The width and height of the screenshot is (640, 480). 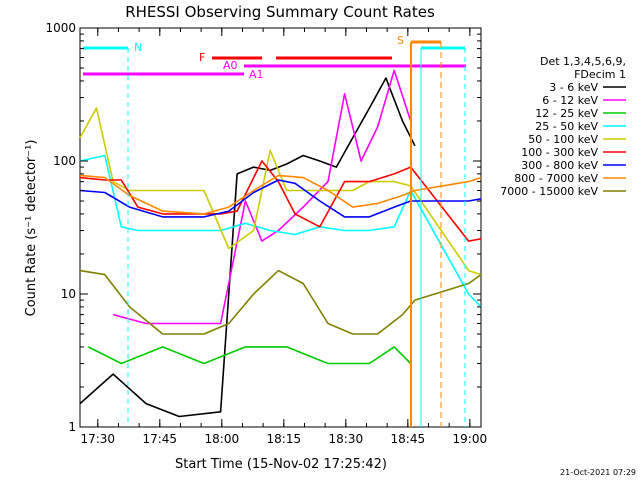 What do you see at coordinates (60, 28) in the screenshot?
I see `y-tick-label: 1000` at bounding box center [60, 28].